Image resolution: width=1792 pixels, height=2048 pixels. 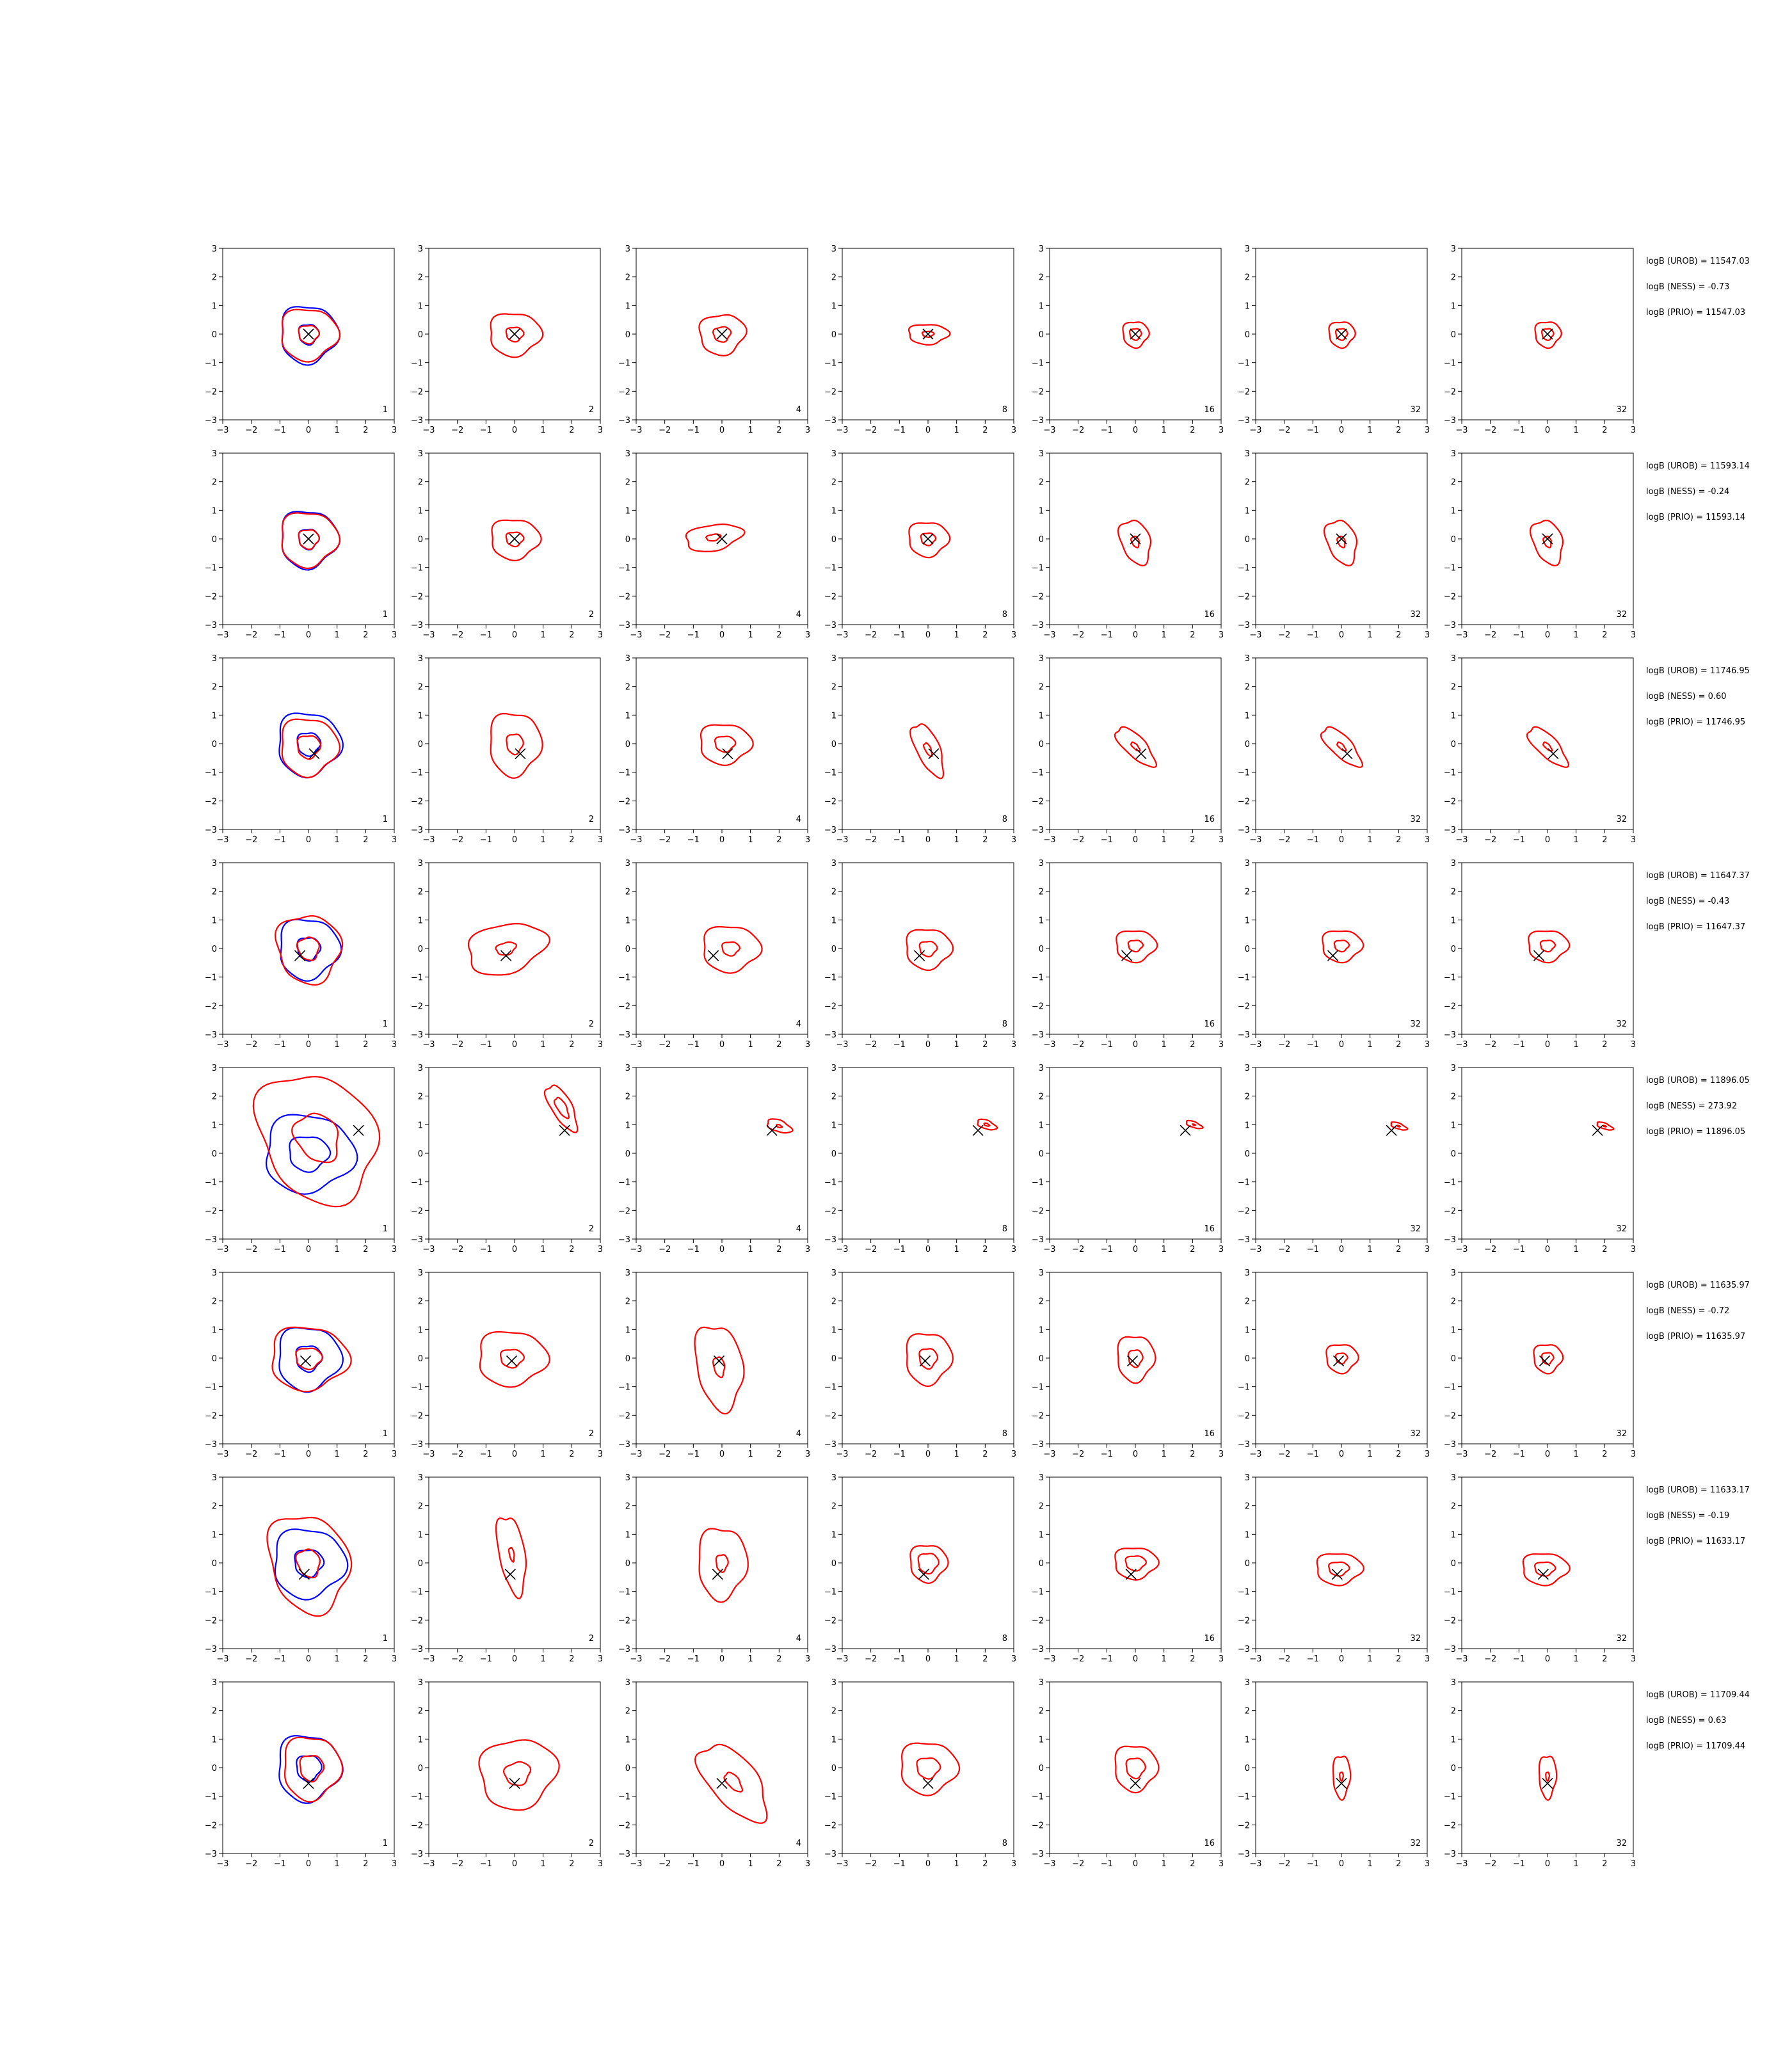 What do you see at coordinates (920, 339) in the screenshot?
I see `panel-r1-c4: −3−3 −2 −2 −1 −1 0 0 1 1 2 2 3 3 8` at bounding box center [920, 339].